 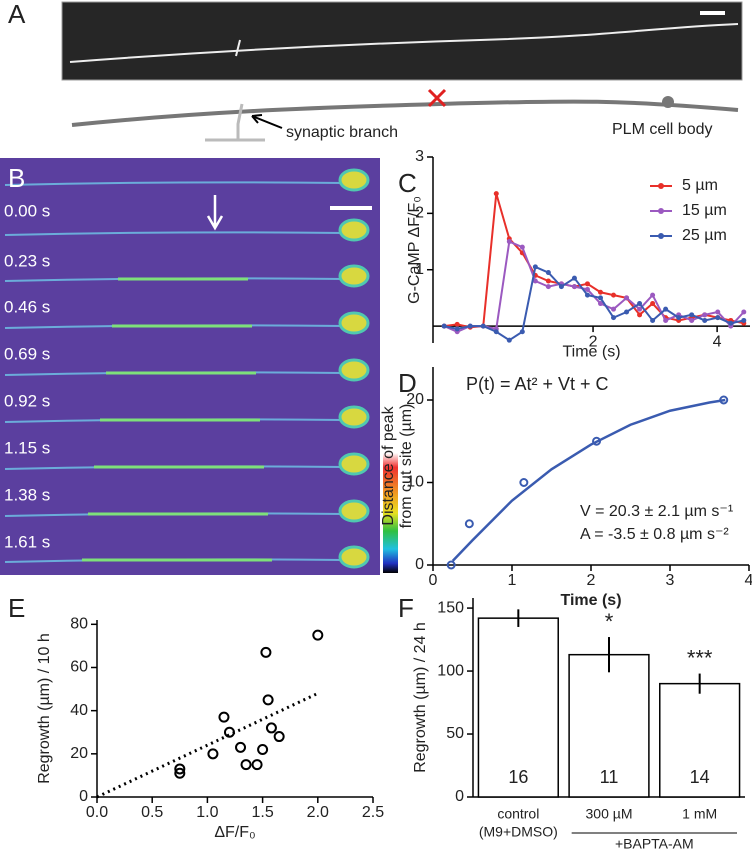 What do you see at coordinates (79, 624) in the screenshot?
I see `y-tick-label: 80` at bounding box center [79, 624].